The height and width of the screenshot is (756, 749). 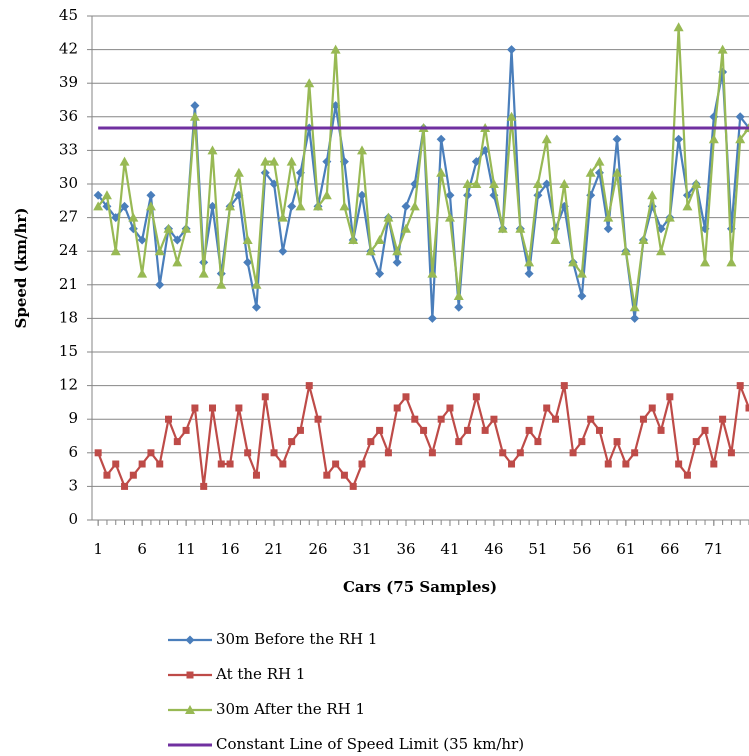 What do you see at coordinates (370, 744) in the screenshot?
I see `legend-label: Constant Line of Speed Limit (35 km/hr)` at bounding box center [370, 744].